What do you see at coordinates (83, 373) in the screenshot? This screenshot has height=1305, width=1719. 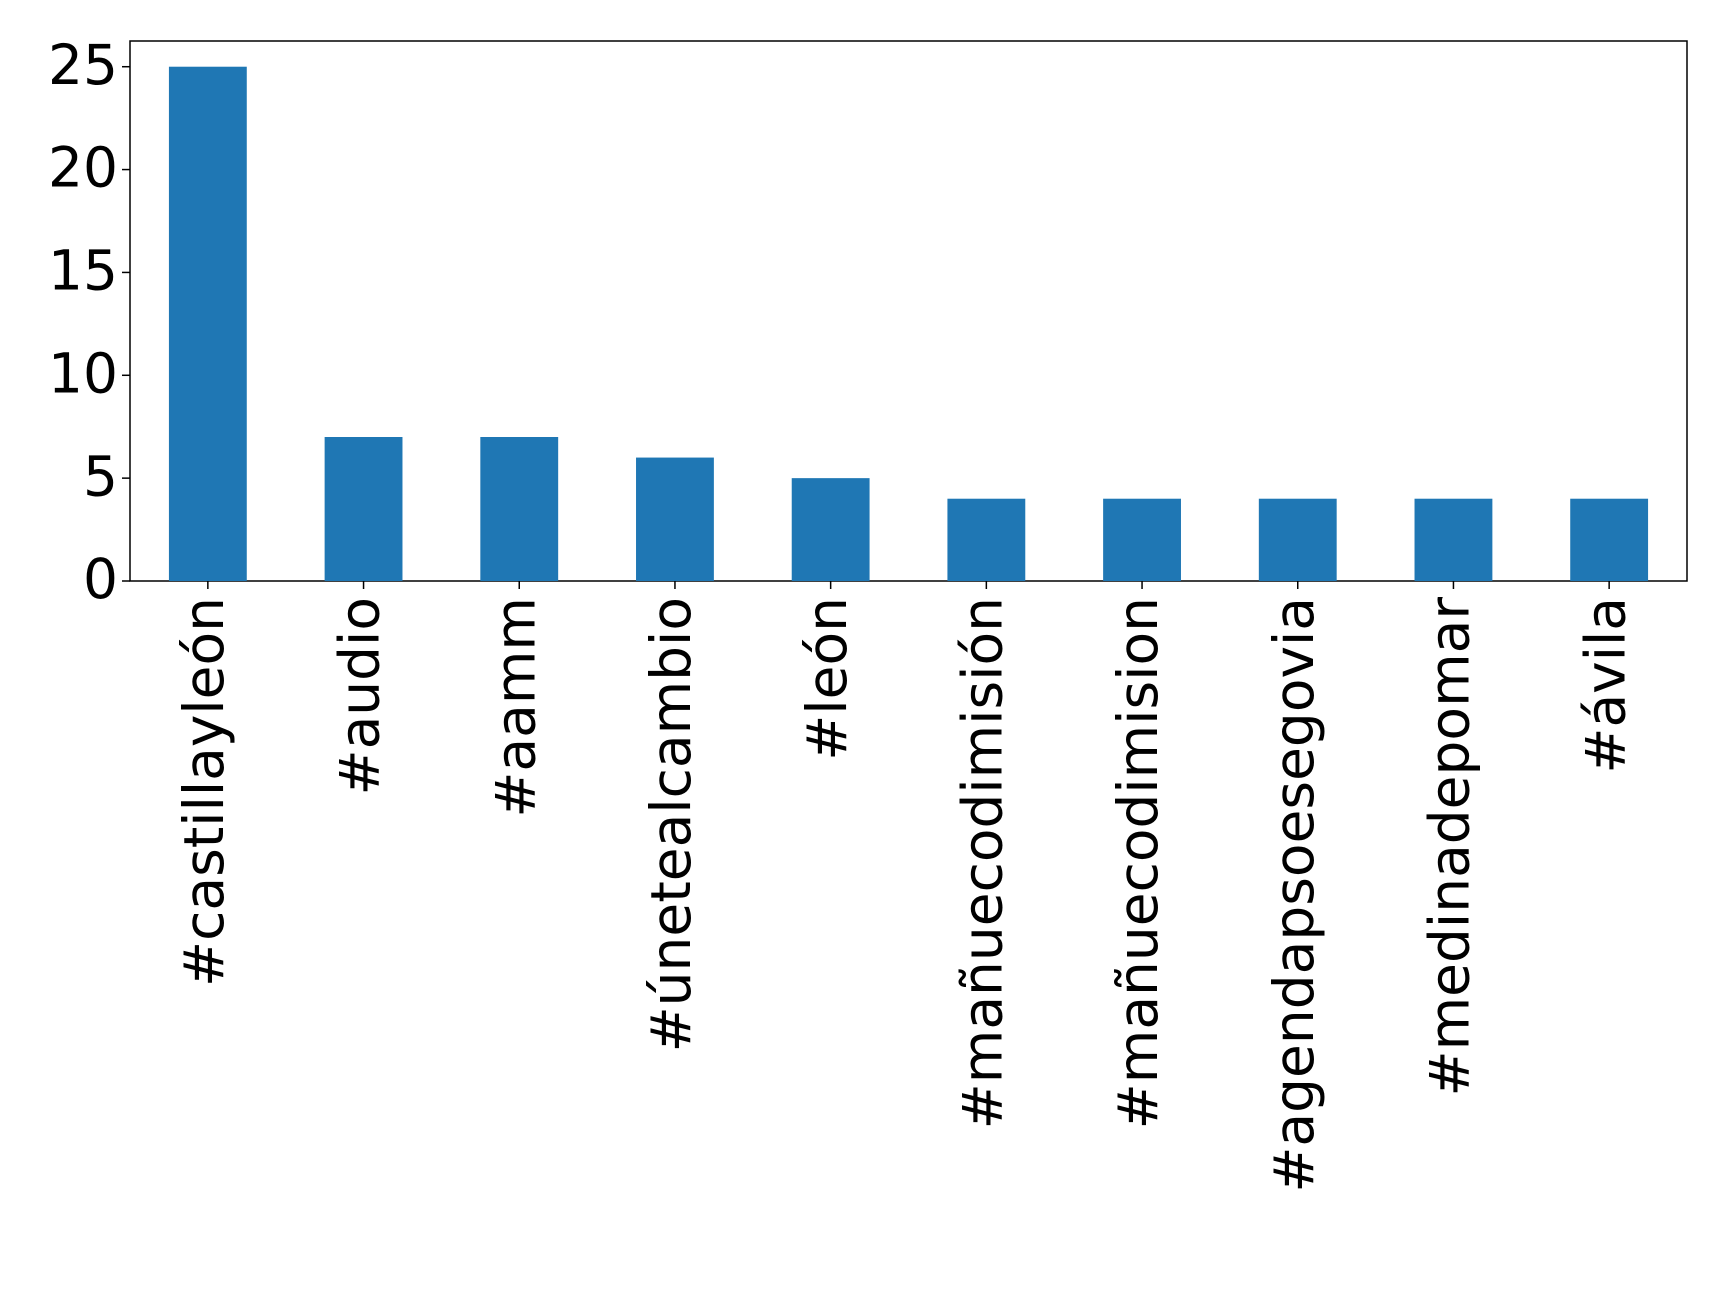 I see `y-tick-label: 10` at bounding box center [83, 373].